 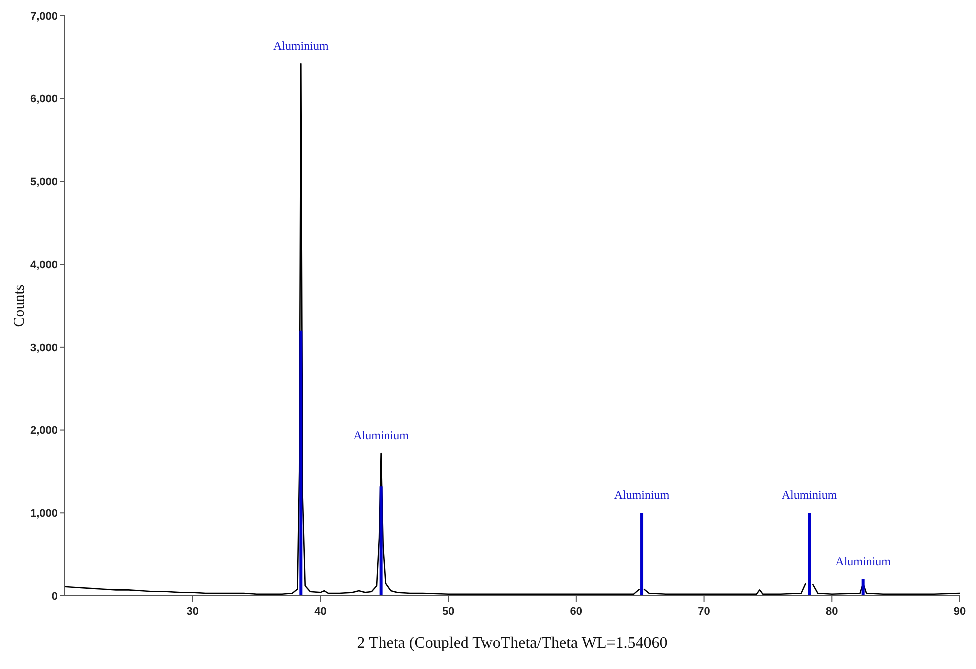 What do you see at coordinates (320, 612) in the screenshot?
I see `x-tick-label: 40` at bounding box center [320, 612].